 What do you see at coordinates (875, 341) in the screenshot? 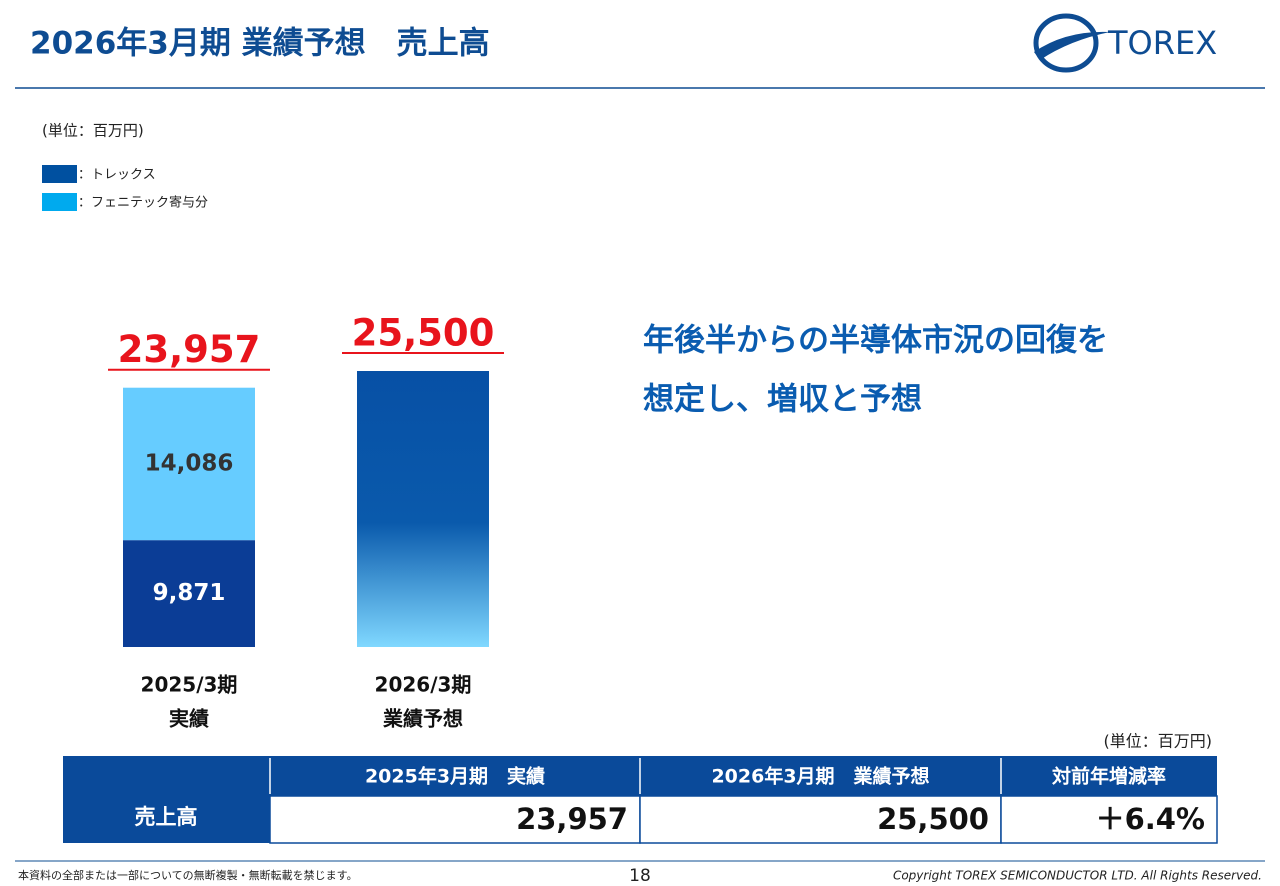
I see `message: 年後半からの半導体市況の回復を` at bounding box center [875, 341].